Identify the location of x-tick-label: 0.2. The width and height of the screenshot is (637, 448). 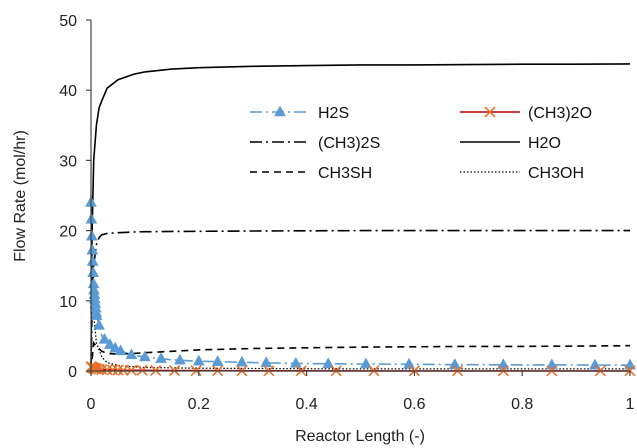
(199, 404).